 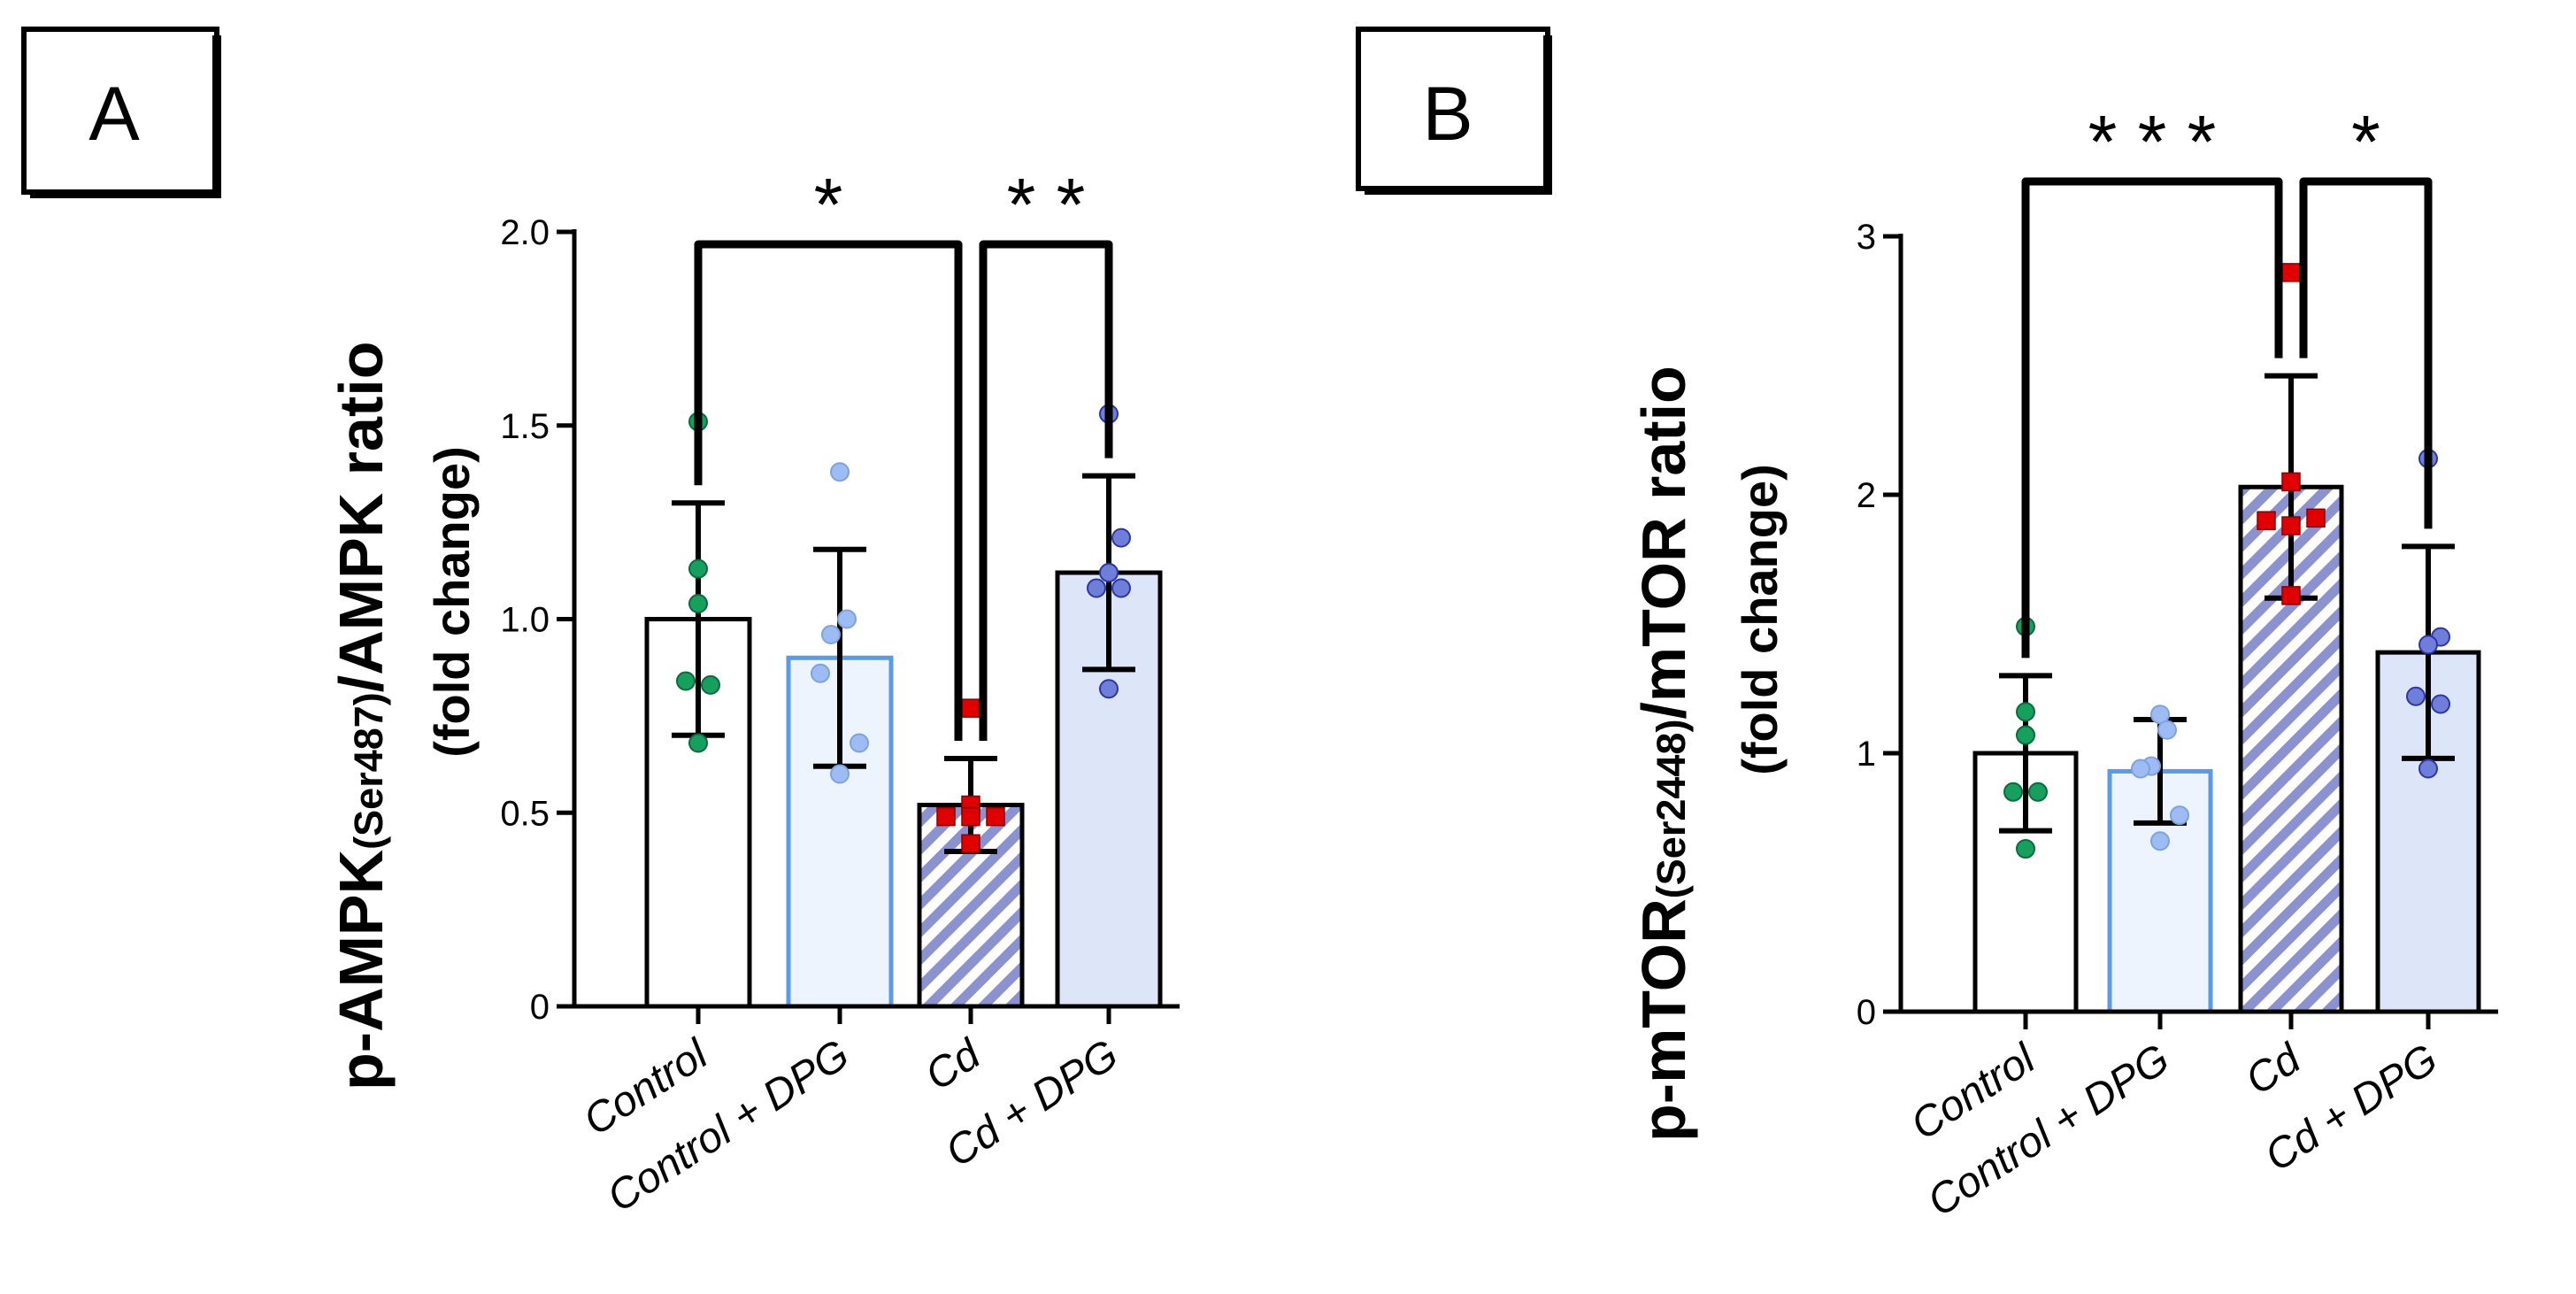 What do you see at coordinates (1867, 1012) in the screenshot?
I see `panel-b-y-tick-label-0: 0` at bounding box center [1867, 1012].